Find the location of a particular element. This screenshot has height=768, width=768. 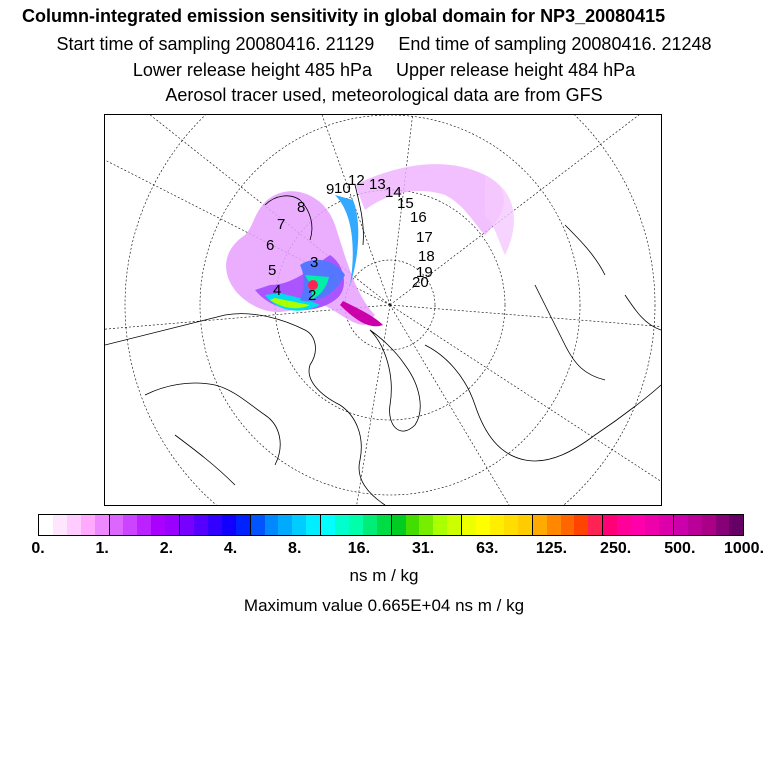

trajectory-label: 3 is located at coordinates (314, 262).